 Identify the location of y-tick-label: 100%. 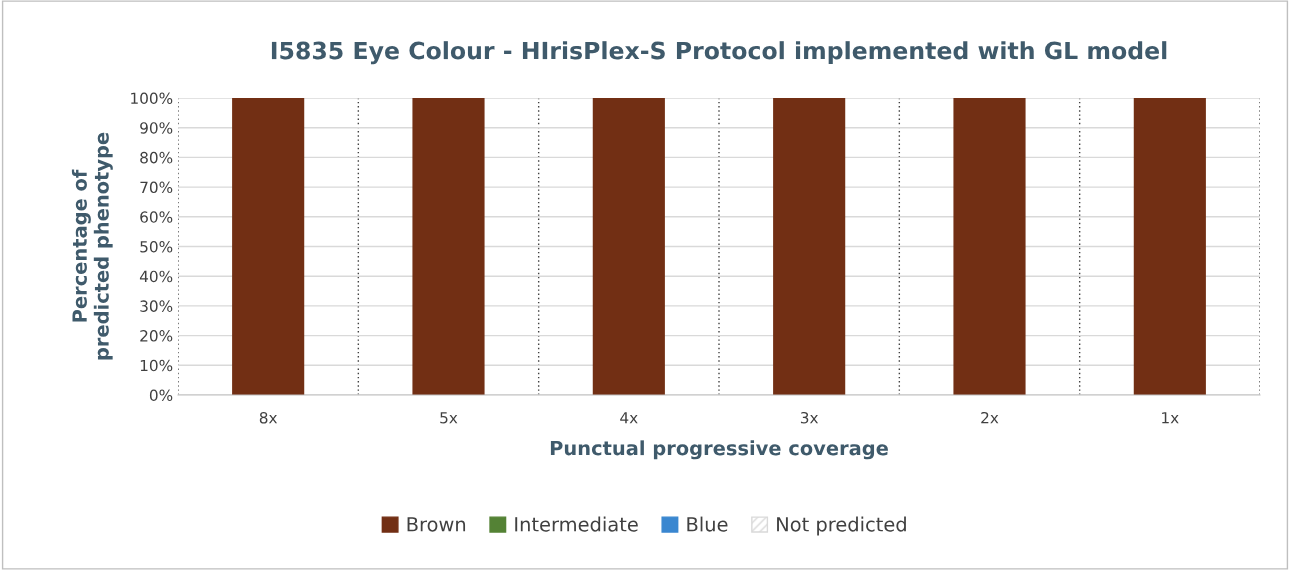
(152, 98).